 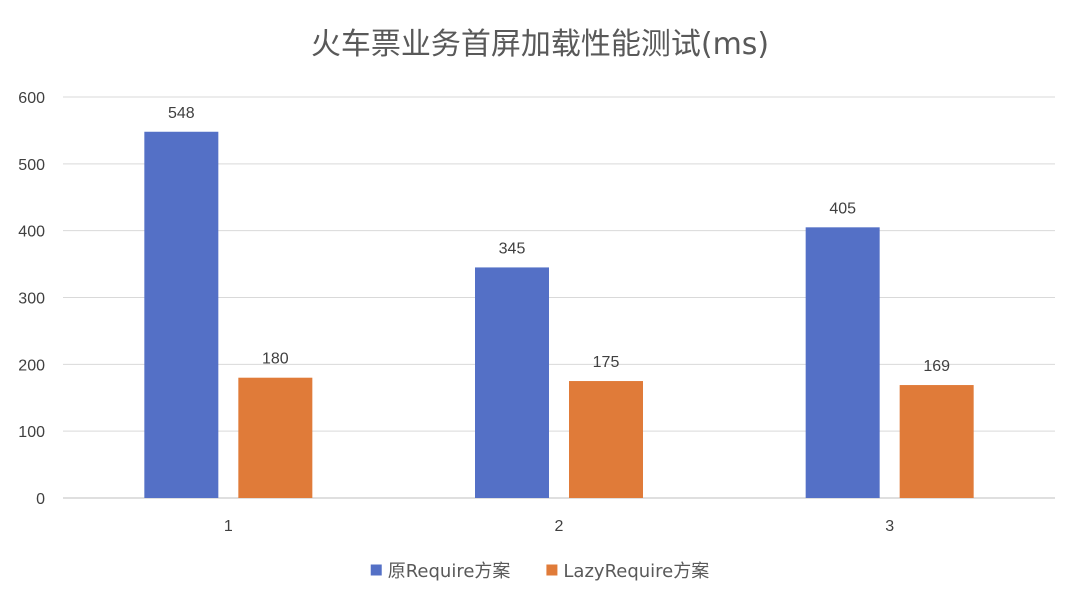 What do you see at coordinates (889, 526) in the screenshot?
I see `x-tick-label: 3` at bounding box center [889, 526].